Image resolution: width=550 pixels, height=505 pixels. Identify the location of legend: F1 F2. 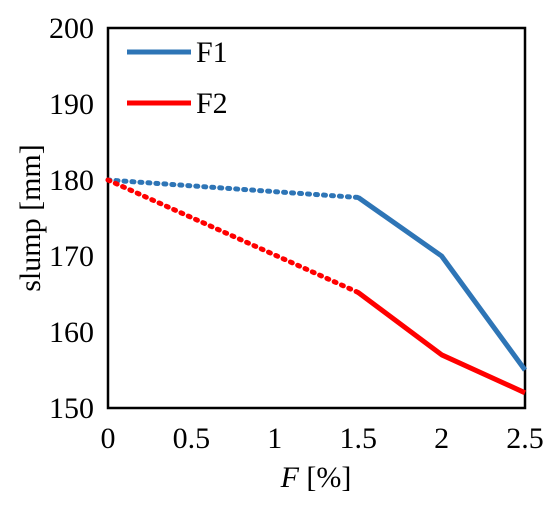
(177, 78).